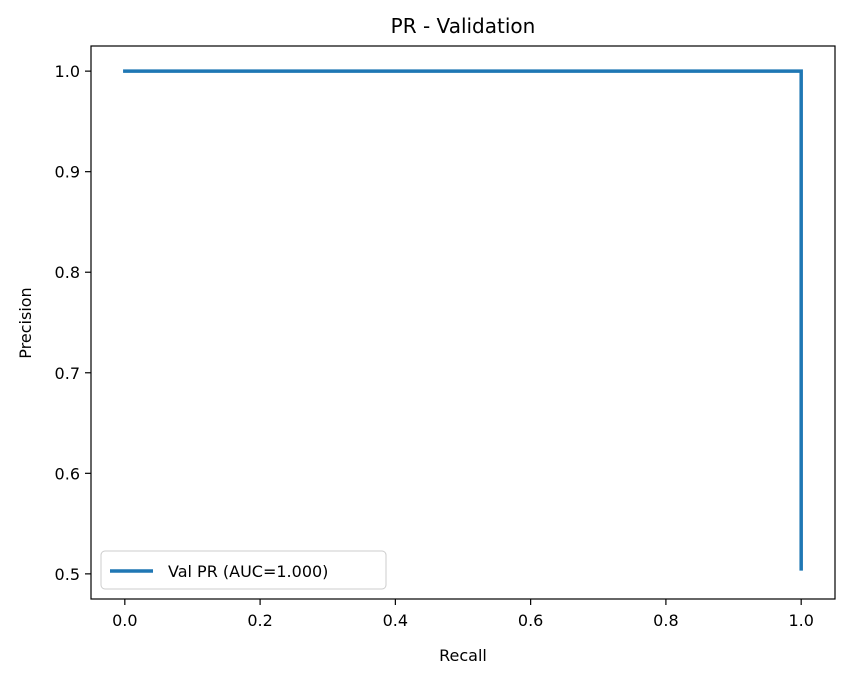 This screenshot has height=678, width=850. What do you see at coordinates (248, 571) in the screenshot?
I see `legend-label: Val PR (AUC=1.000)` at bounding box center [248, 571].